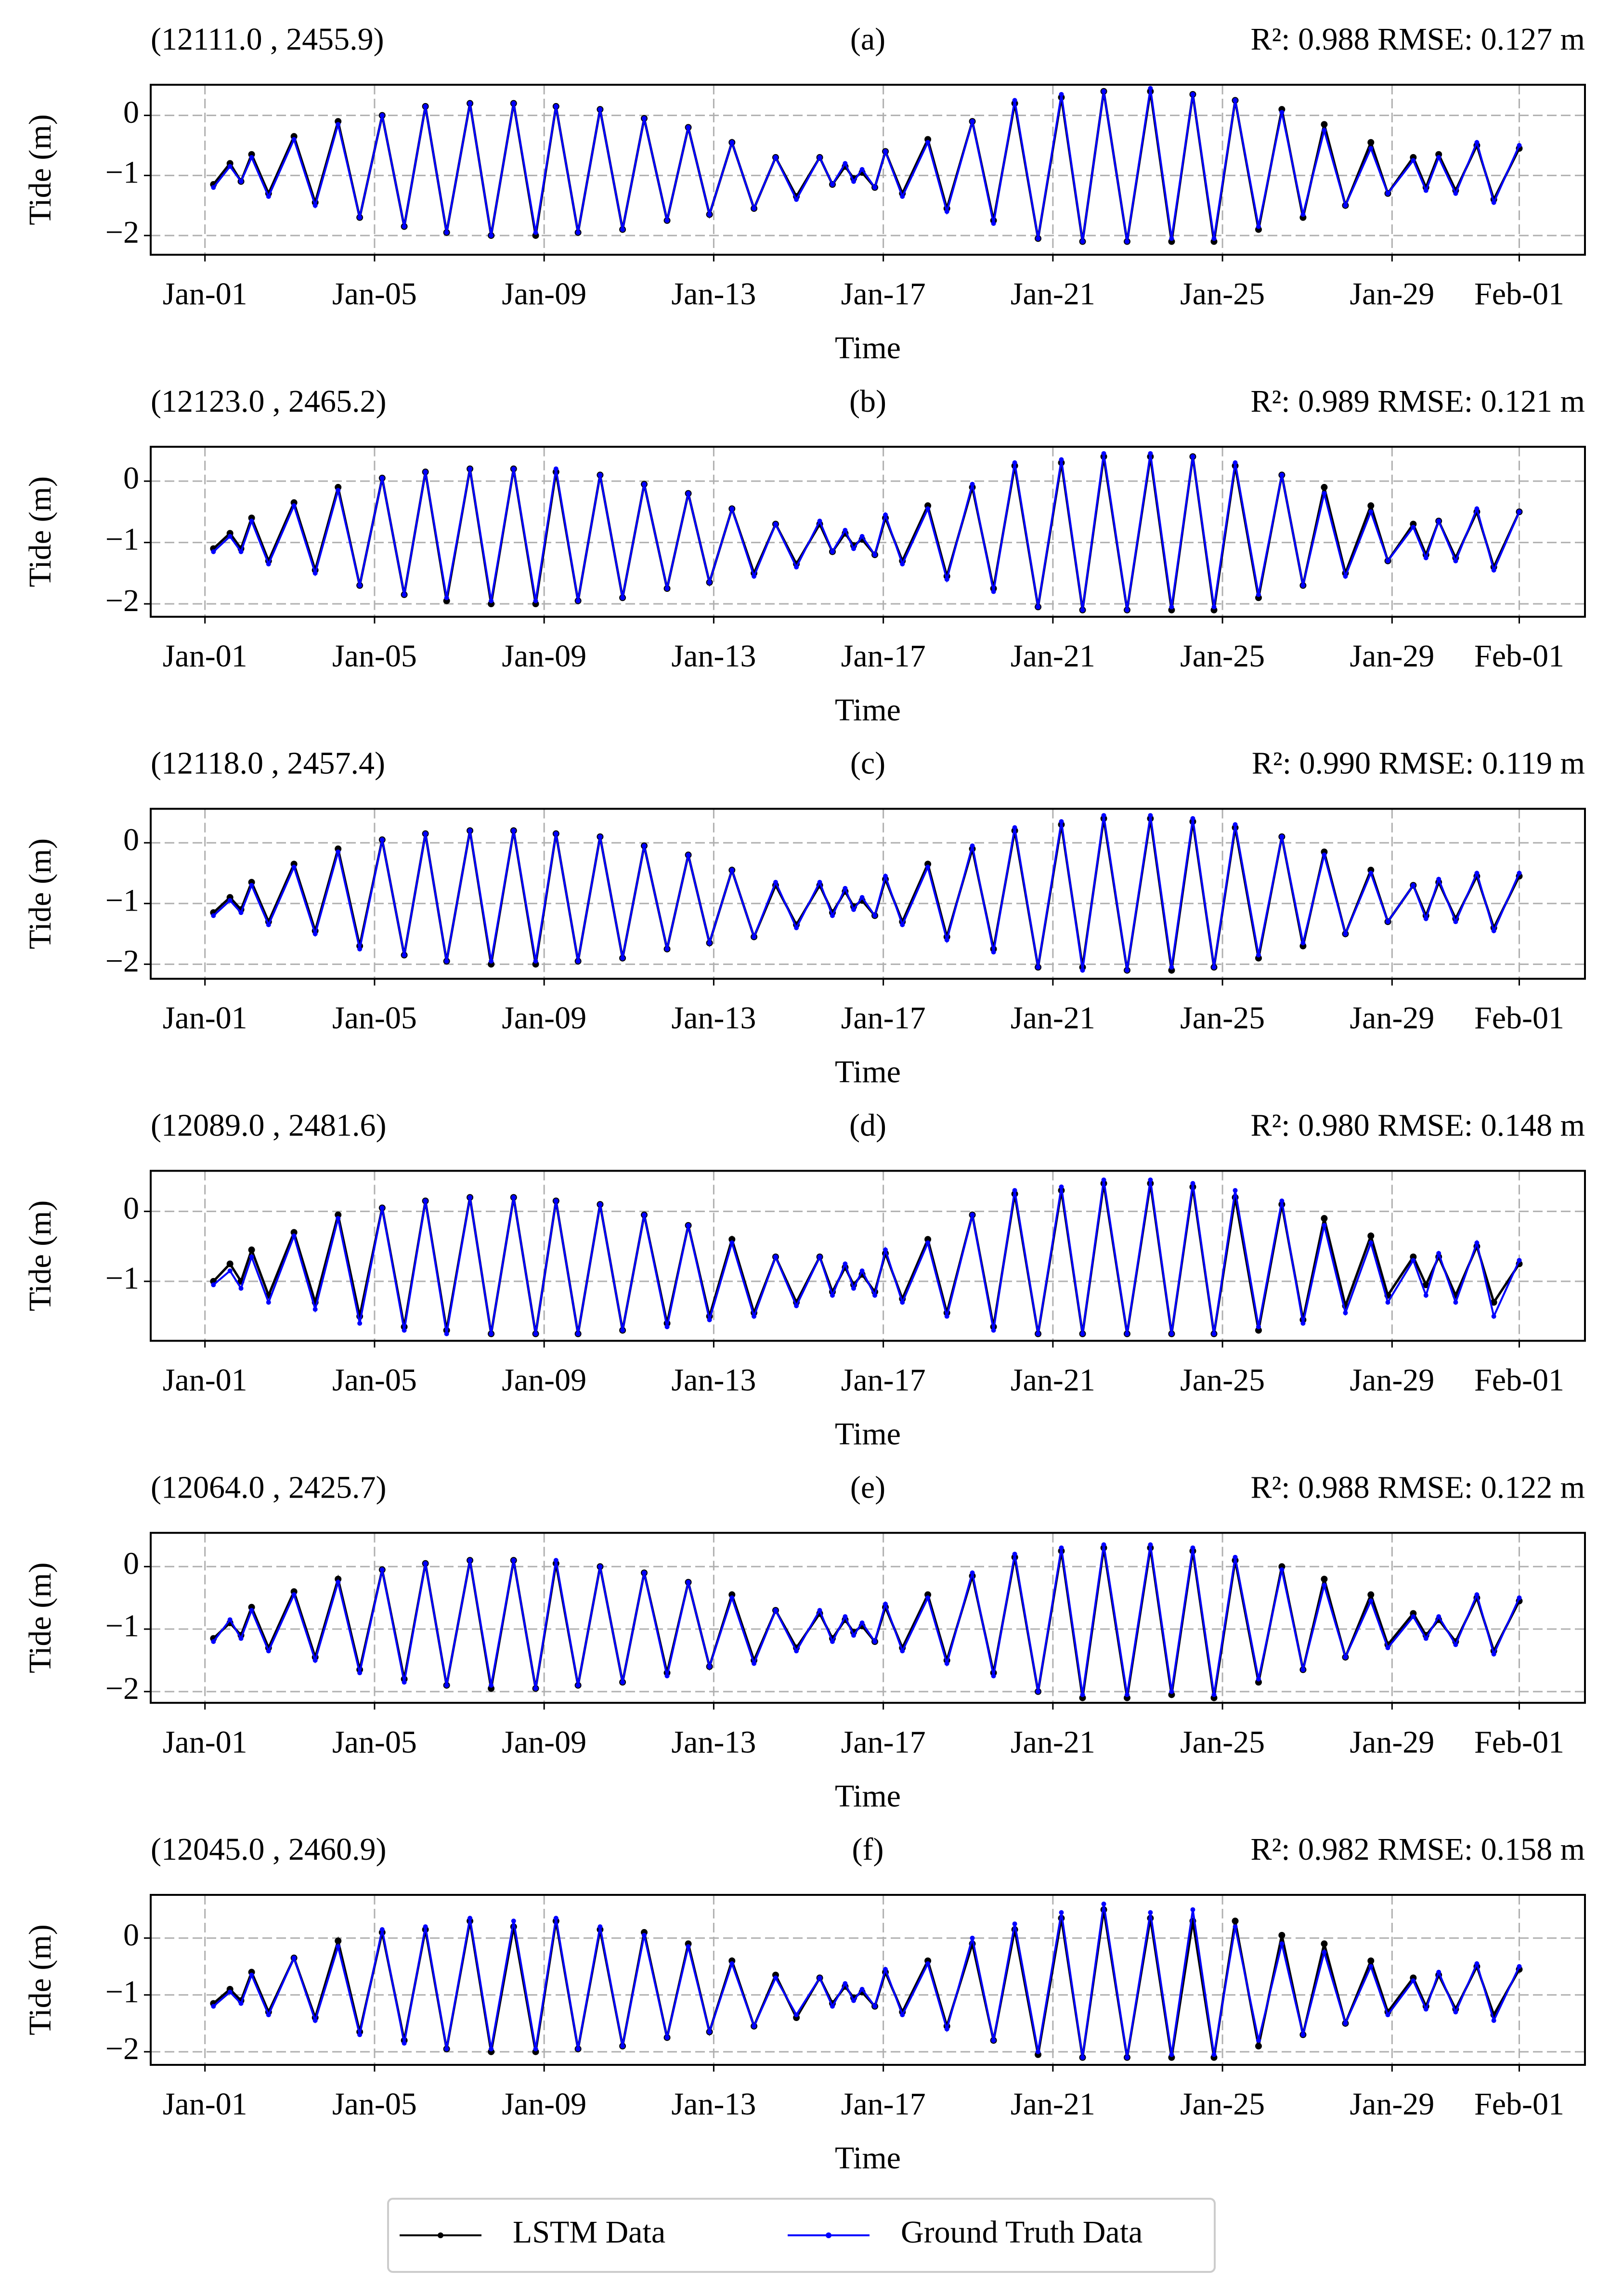 Image resolution: width=1610 pixels, height=2296 pixels. What do you see at coordinates (122, 900) in the screenshot?
I see `y-tick-label: −1` at bounding box center [122, 900].